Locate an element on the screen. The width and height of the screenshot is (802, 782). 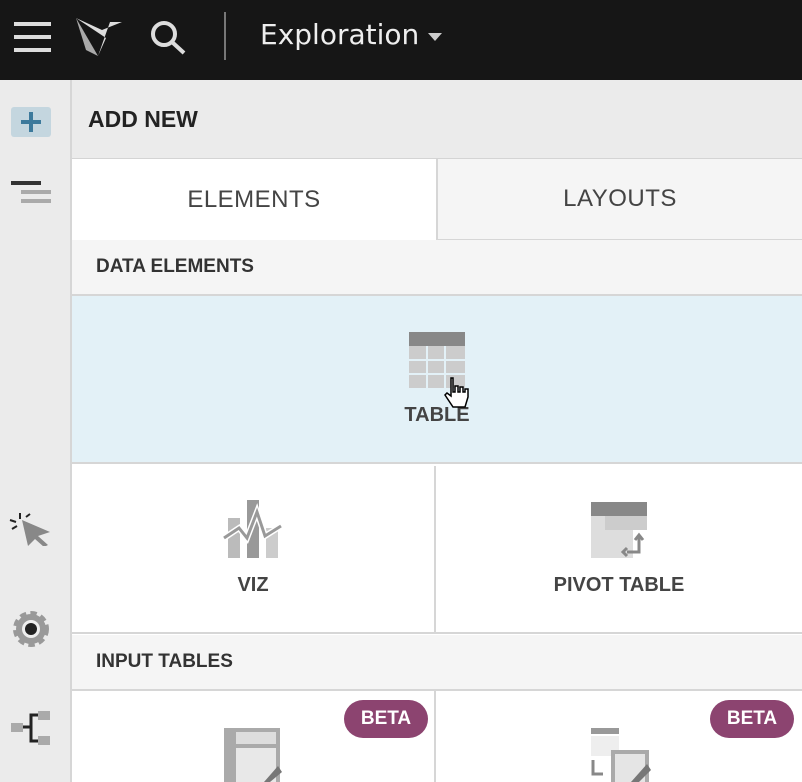
divider is located at coordinates (225, 36).